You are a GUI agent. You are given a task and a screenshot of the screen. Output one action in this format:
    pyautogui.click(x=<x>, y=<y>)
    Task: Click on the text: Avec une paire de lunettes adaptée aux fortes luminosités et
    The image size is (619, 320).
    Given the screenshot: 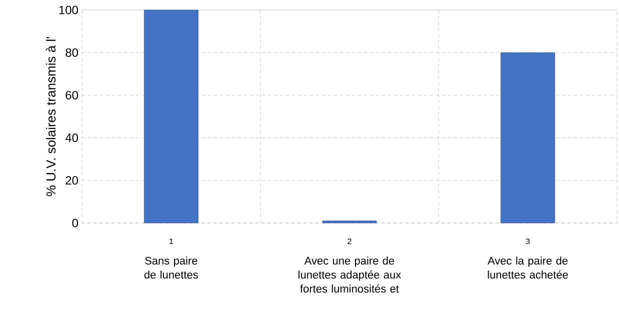 What is the action you would take?
    pyautogui.click(x=350, y=274)
    